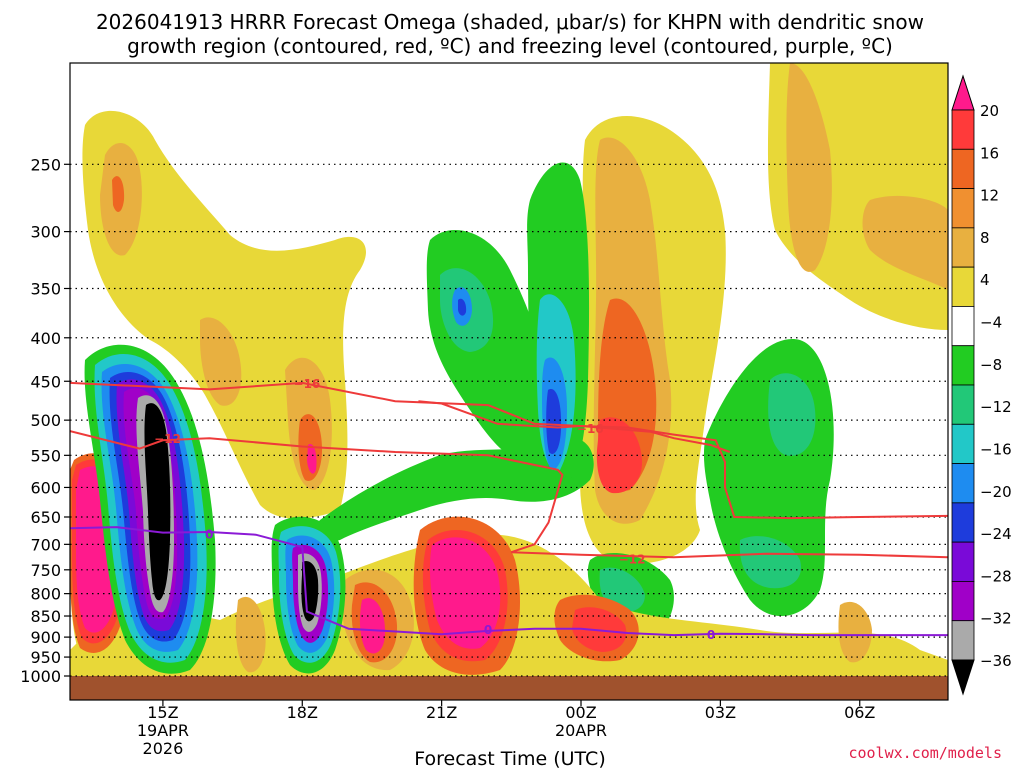  What do you see at coordinates (996, 407) in the screenshot?
I see `colorbar-label-7: −12` at bounding box center [996, 407].